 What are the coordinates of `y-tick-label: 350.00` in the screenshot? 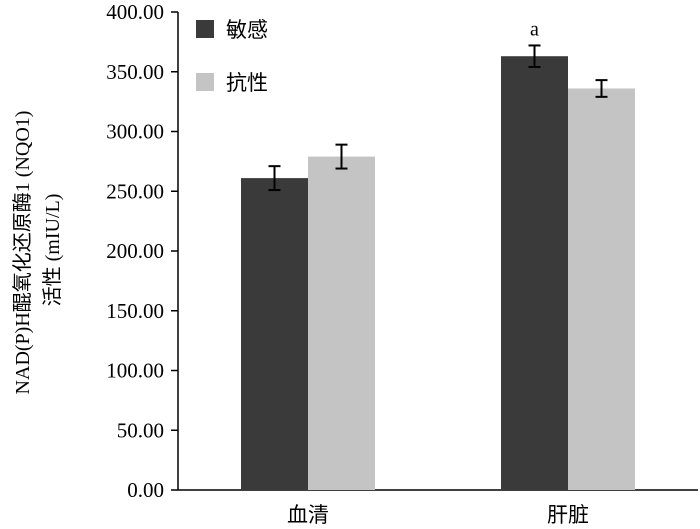 It's located at (135, 72).